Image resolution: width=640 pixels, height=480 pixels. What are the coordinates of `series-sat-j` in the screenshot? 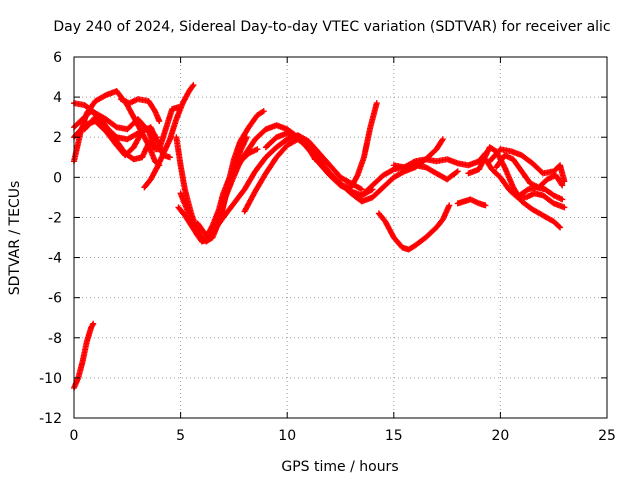 It's located at (213, 189).